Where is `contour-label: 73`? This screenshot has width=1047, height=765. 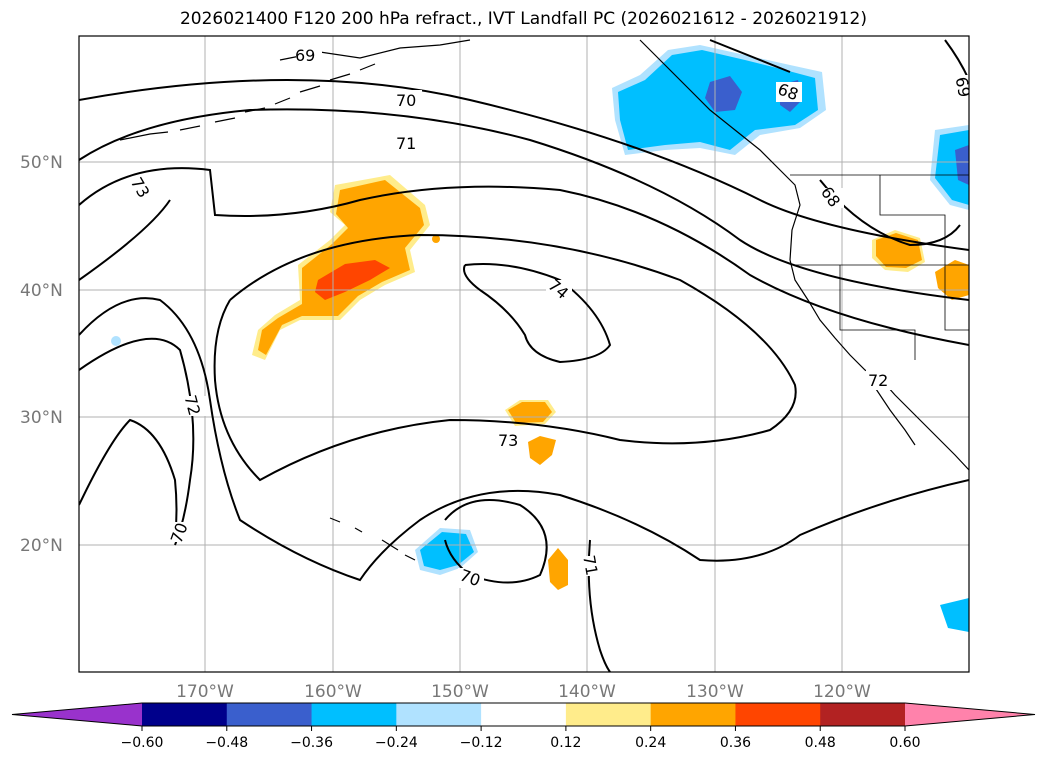
contour-label: 73 is located at coordinates (508, 440).